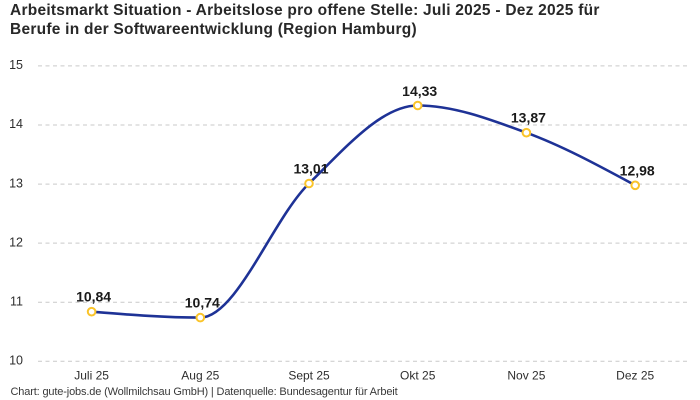 This screenshot has width=700, height=400. I want to click on svg-text: 14, so click(16, 124).